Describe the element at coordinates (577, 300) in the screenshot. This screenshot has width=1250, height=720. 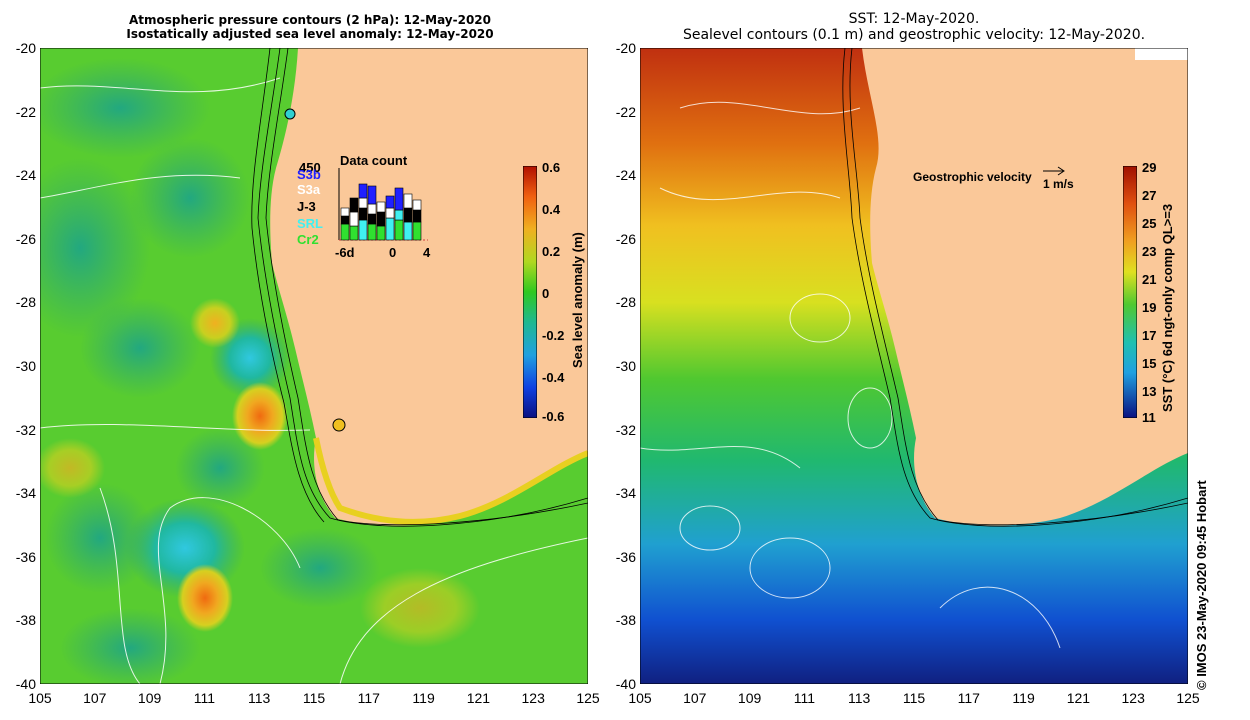
I see `sla-colorbar-title: Sea level anomaly (m)` at that location.